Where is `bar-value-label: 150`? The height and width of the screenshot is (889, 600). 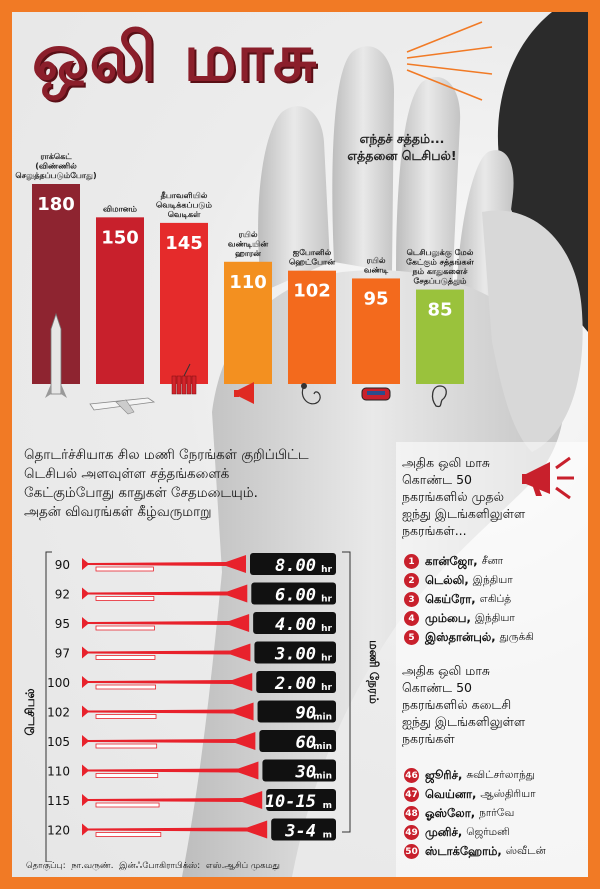
bar-value-label: 150 is located at coordinates (120, 237).